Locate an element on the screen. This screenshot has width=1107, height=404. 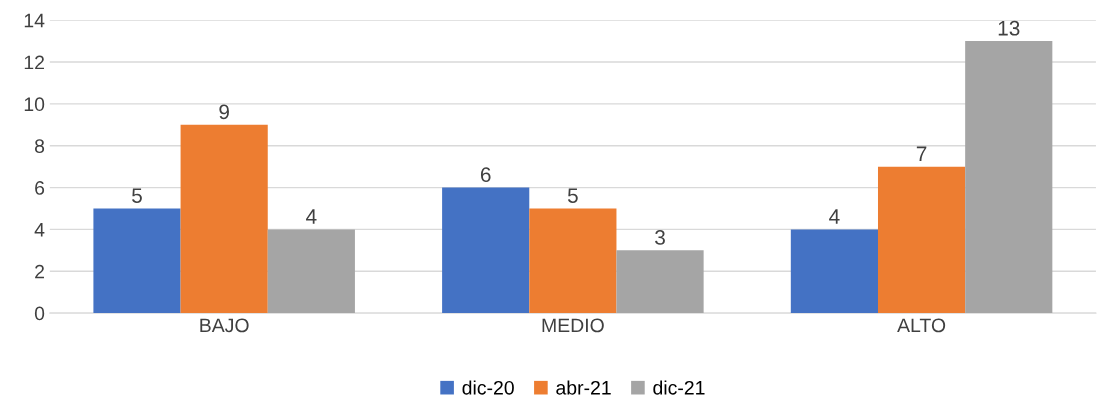
y-tick-label: 2 is located at coordinates (39, 271).